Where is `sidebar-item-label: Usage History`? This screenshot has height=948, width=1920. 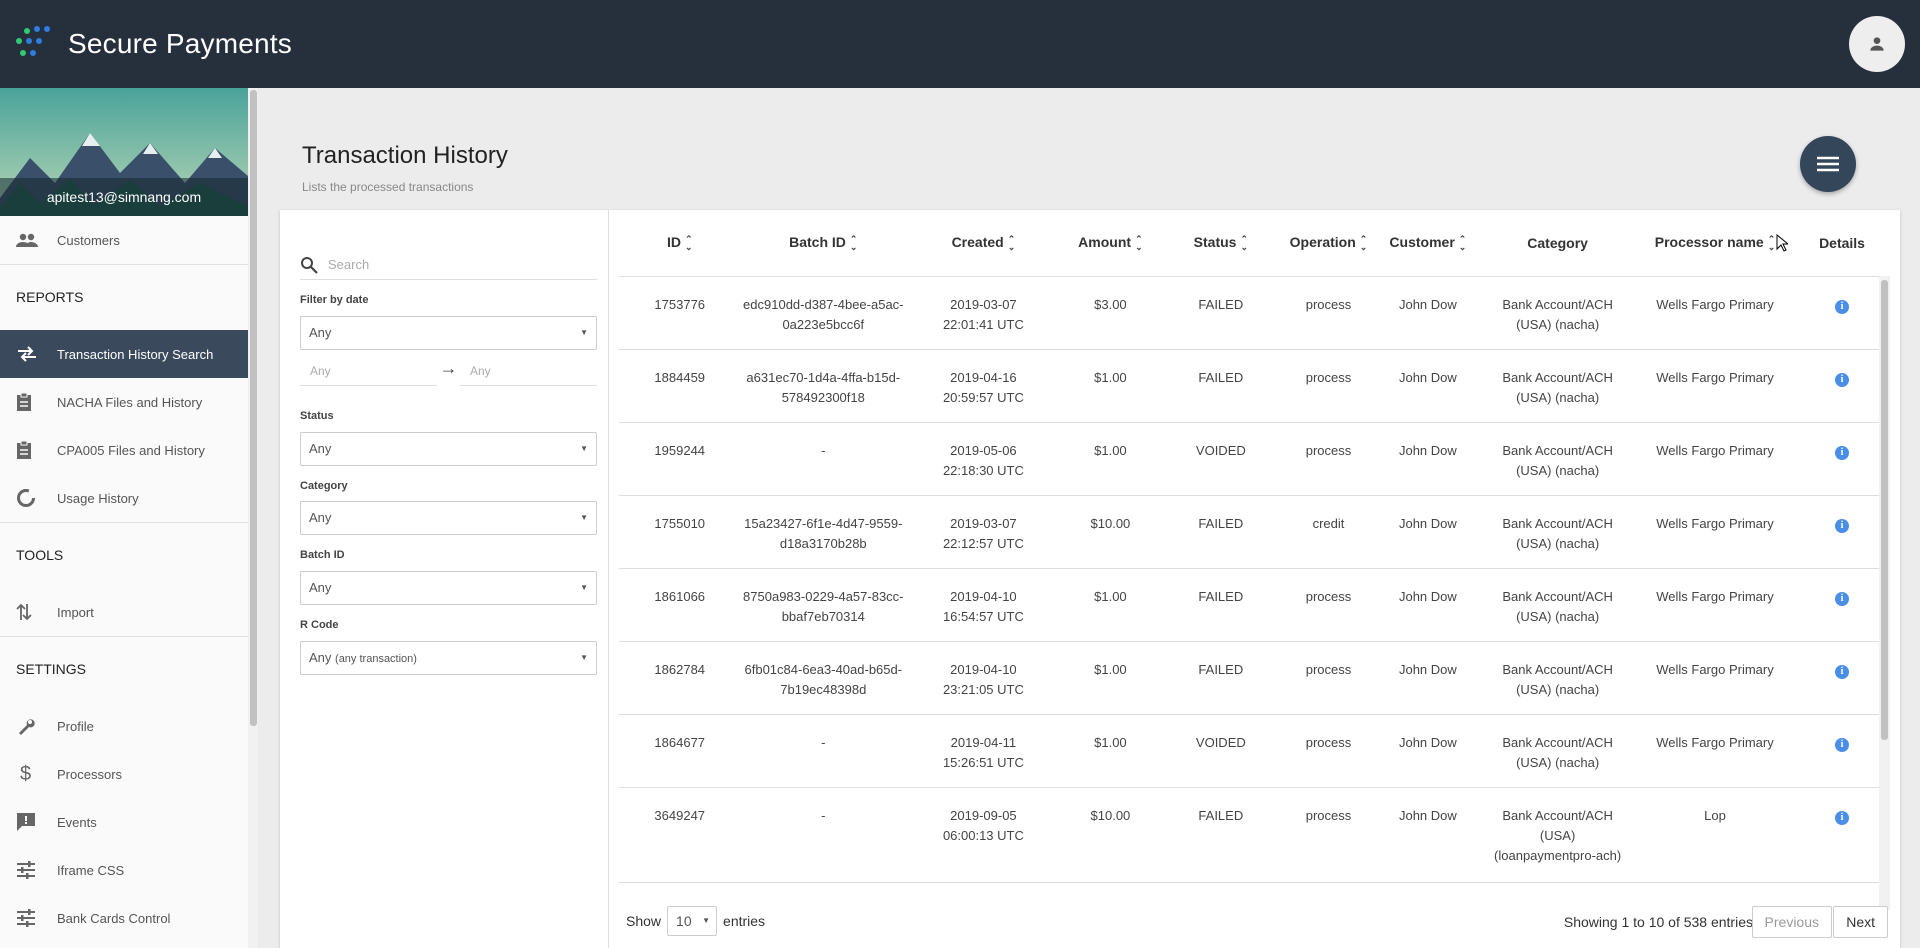 sidebar-item-label: Usage History is located at coordinates (98, 498).